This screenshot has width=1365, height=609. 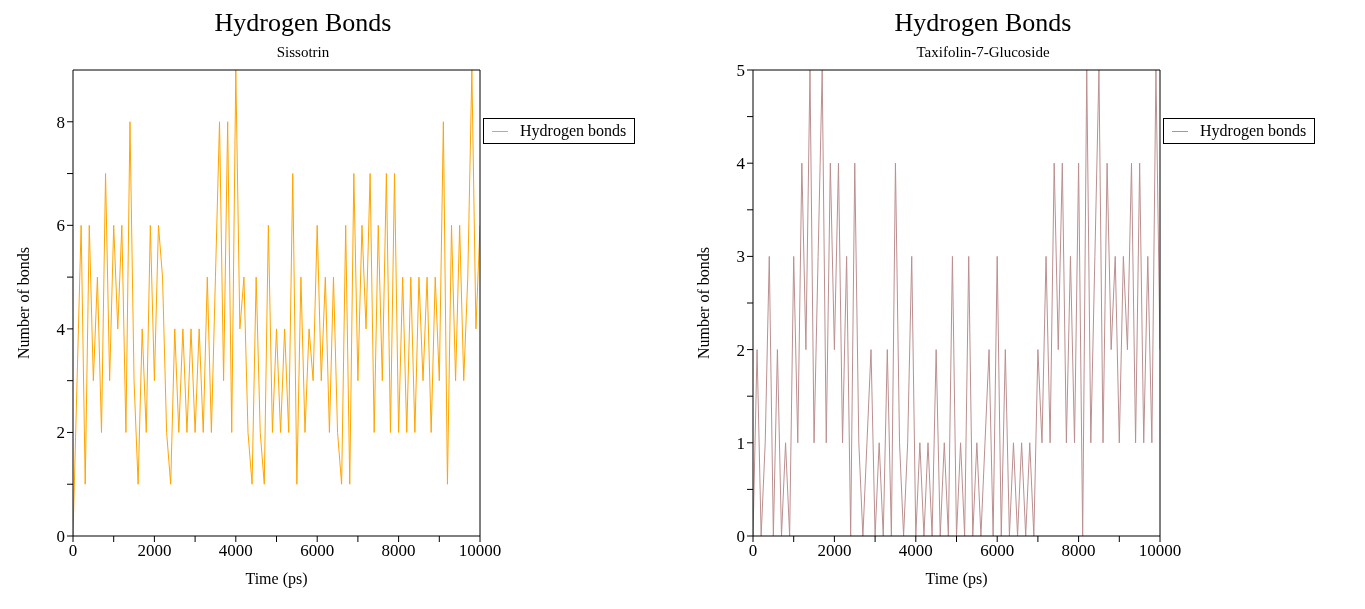 What do you see at coordinates (740, 71) in the screenshot?
I see `y-tick-label: 5` at bounding box center [740, 71].